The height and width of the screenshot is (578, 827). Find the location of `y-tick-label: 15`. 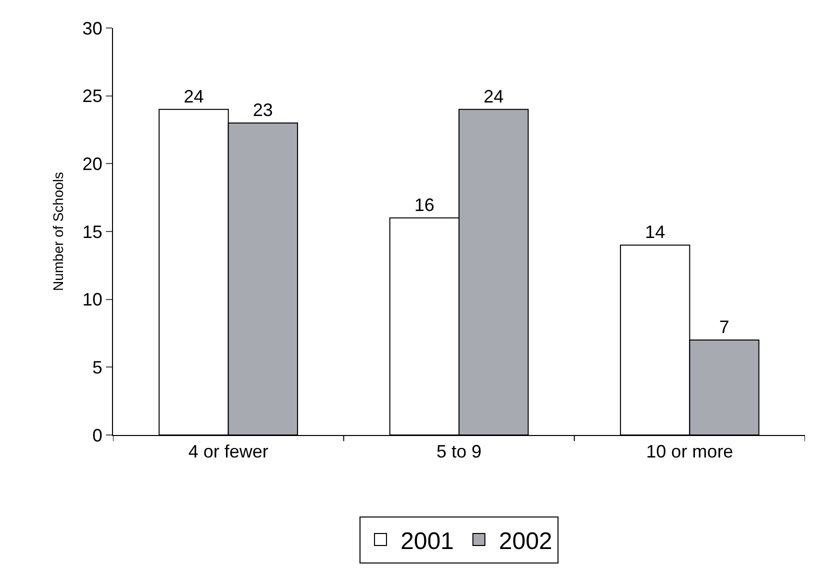

y-tick-label: 15 is located at coordinates (92, 232).